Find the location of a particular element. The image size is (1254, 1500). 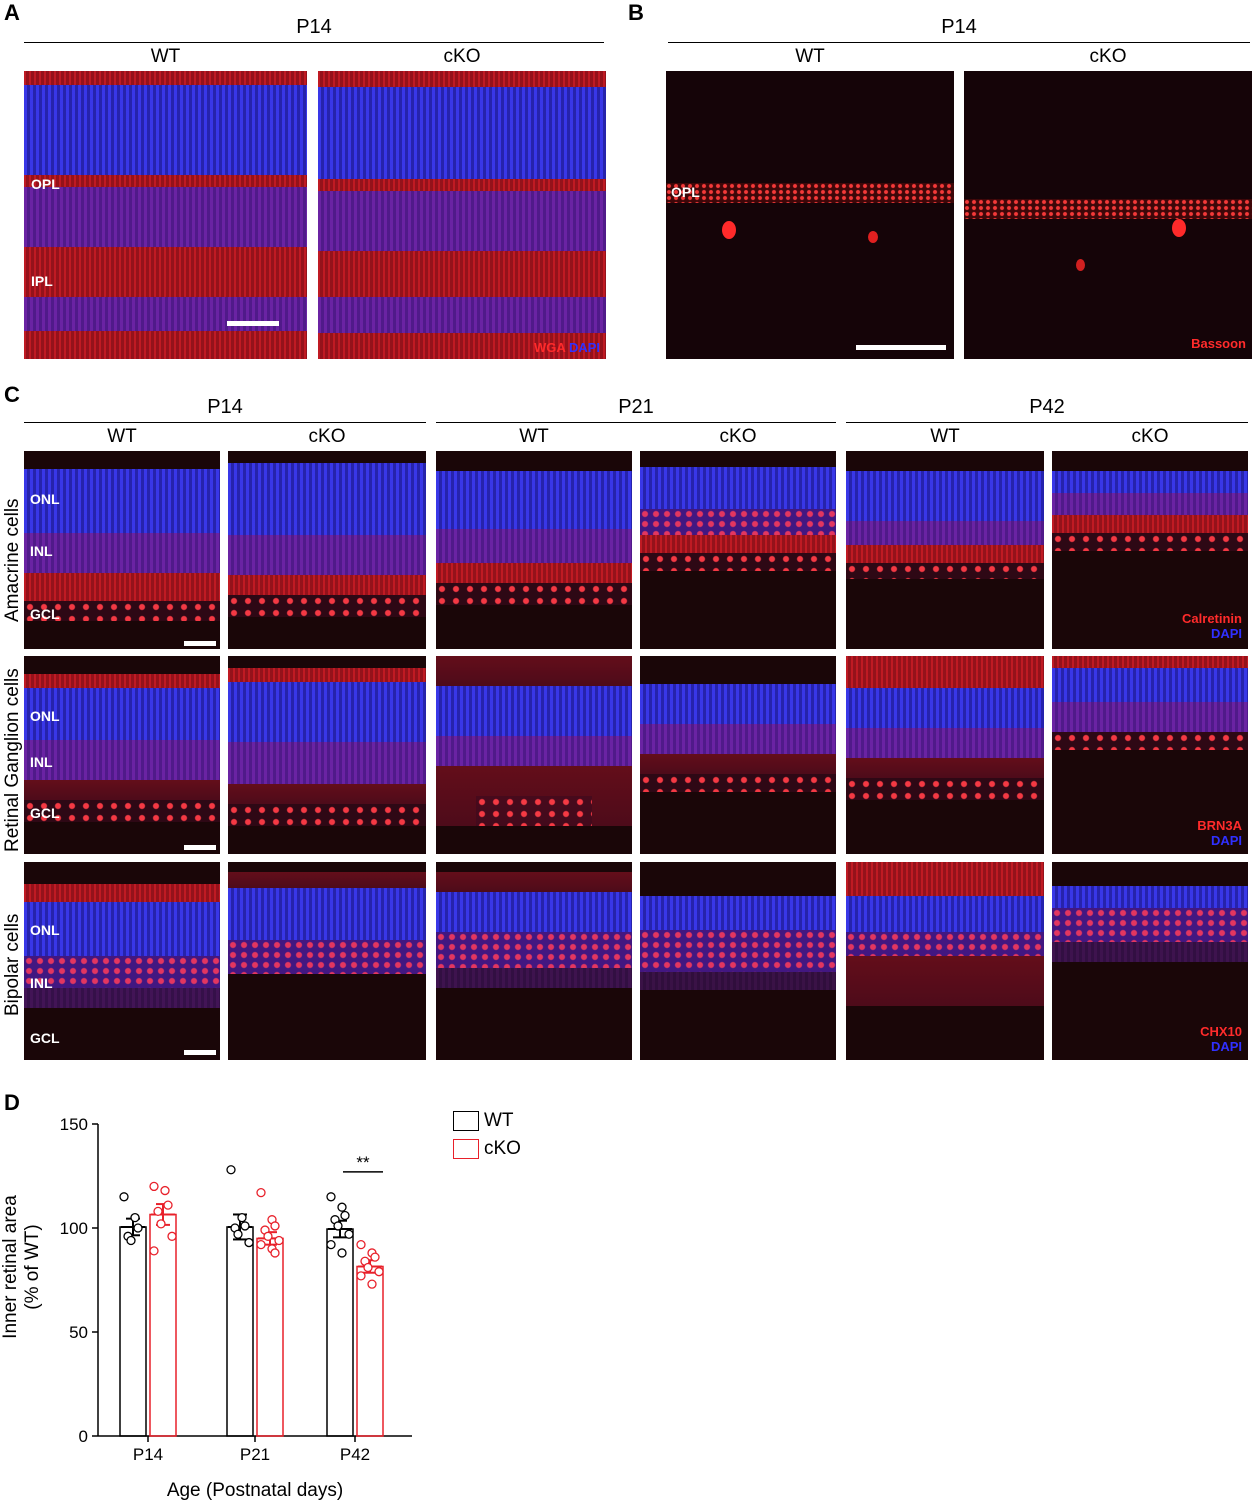

legend-swatch-wt is located at coordinates (466, 1121).